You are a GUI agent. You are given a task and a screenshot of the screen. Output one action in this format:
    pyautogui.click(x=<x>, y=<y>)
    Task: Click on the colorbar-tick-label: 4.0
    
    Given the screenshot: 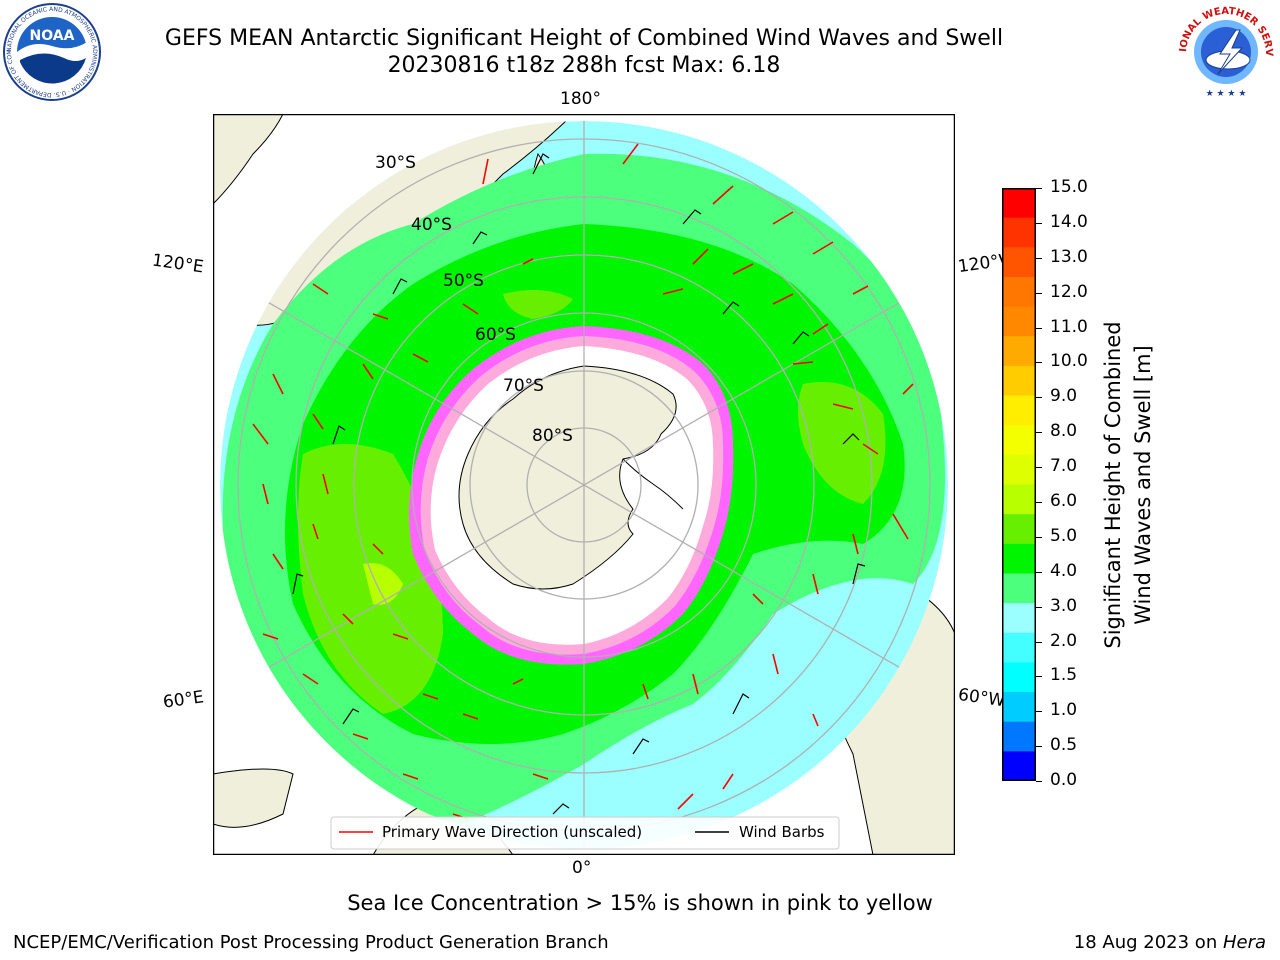 What is the action you would take?
    pyautogui.click(x=1064, y=570)
    